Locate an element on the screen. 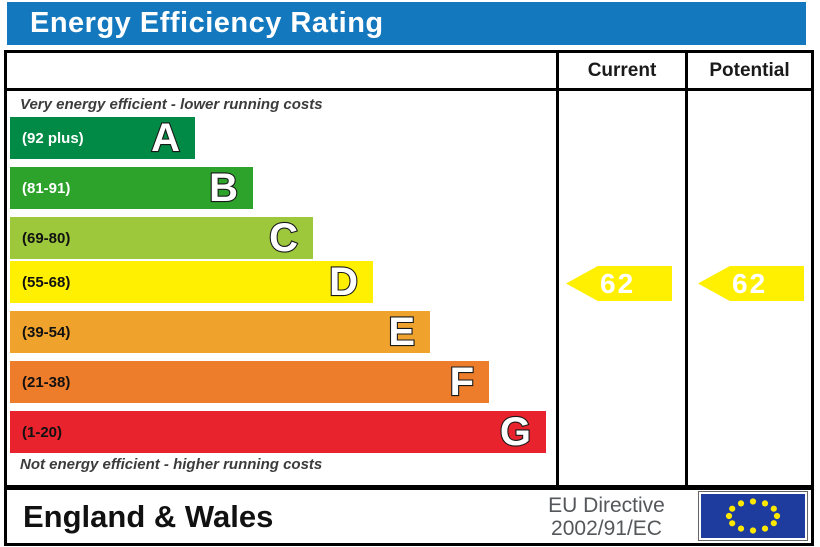  table-header-row: Current Potential is located at coordinates (409, 72).